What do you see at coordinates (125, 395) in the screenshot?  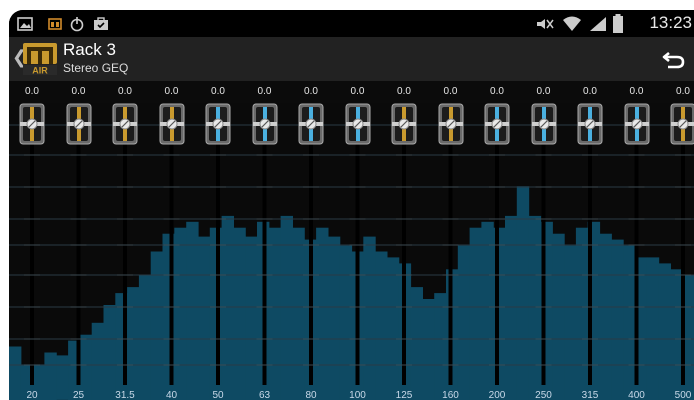 I see `band-frequency-label: 31.5` at bounding box center [125, 395].